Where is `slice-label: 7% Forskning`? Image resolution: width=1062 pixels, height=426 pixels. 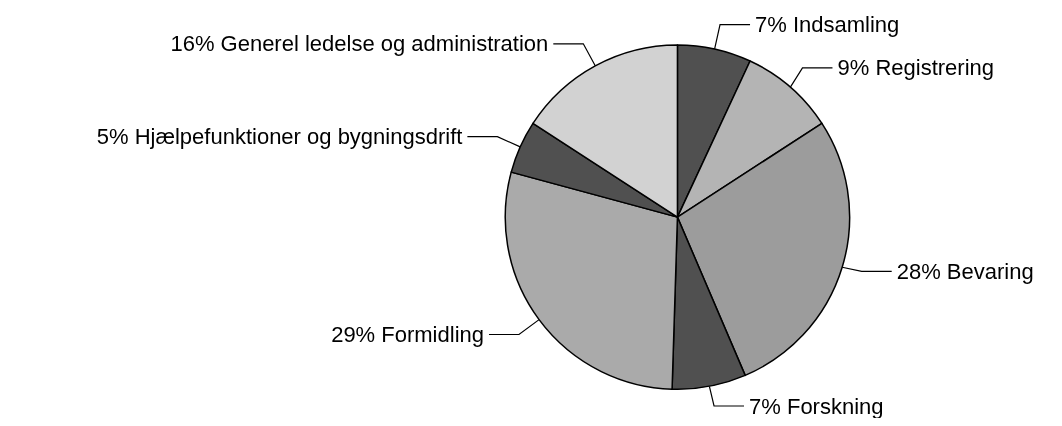 slice-label: 7% Forskning is located at coordinates (816, 406).